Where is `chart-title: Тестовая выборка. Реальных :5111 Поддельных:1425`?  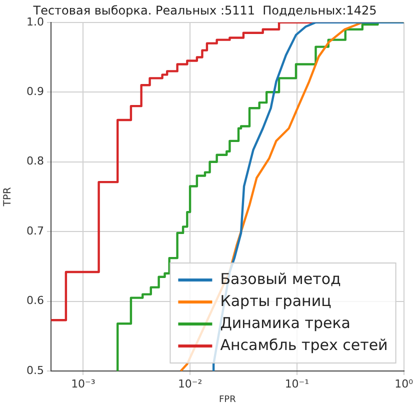 chart-title: Тестовая выборка. Реальных :5111 Поддельных:1425 is located at coordinates (204, 10).